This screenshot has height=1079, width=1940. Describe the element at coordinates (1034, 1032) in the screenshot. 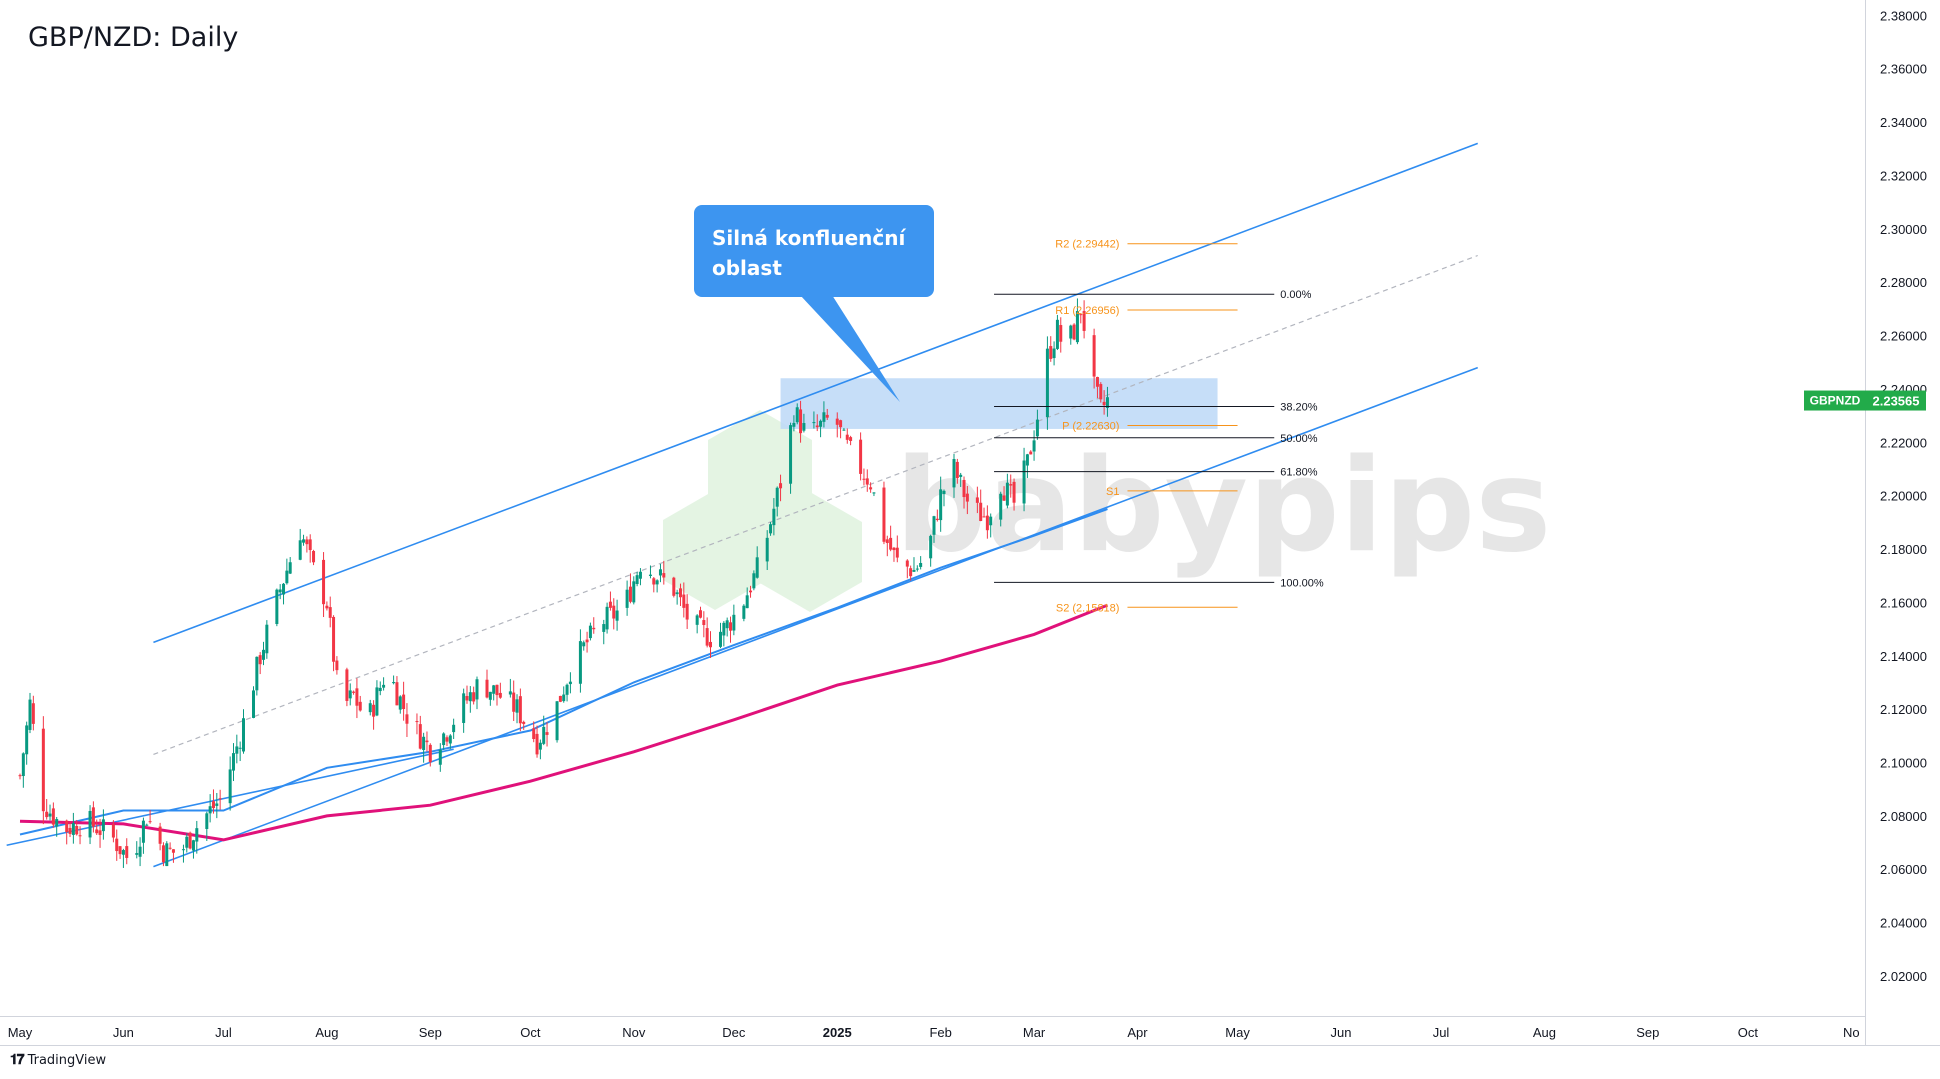

I see `time-axis-label: Mar` at that location.